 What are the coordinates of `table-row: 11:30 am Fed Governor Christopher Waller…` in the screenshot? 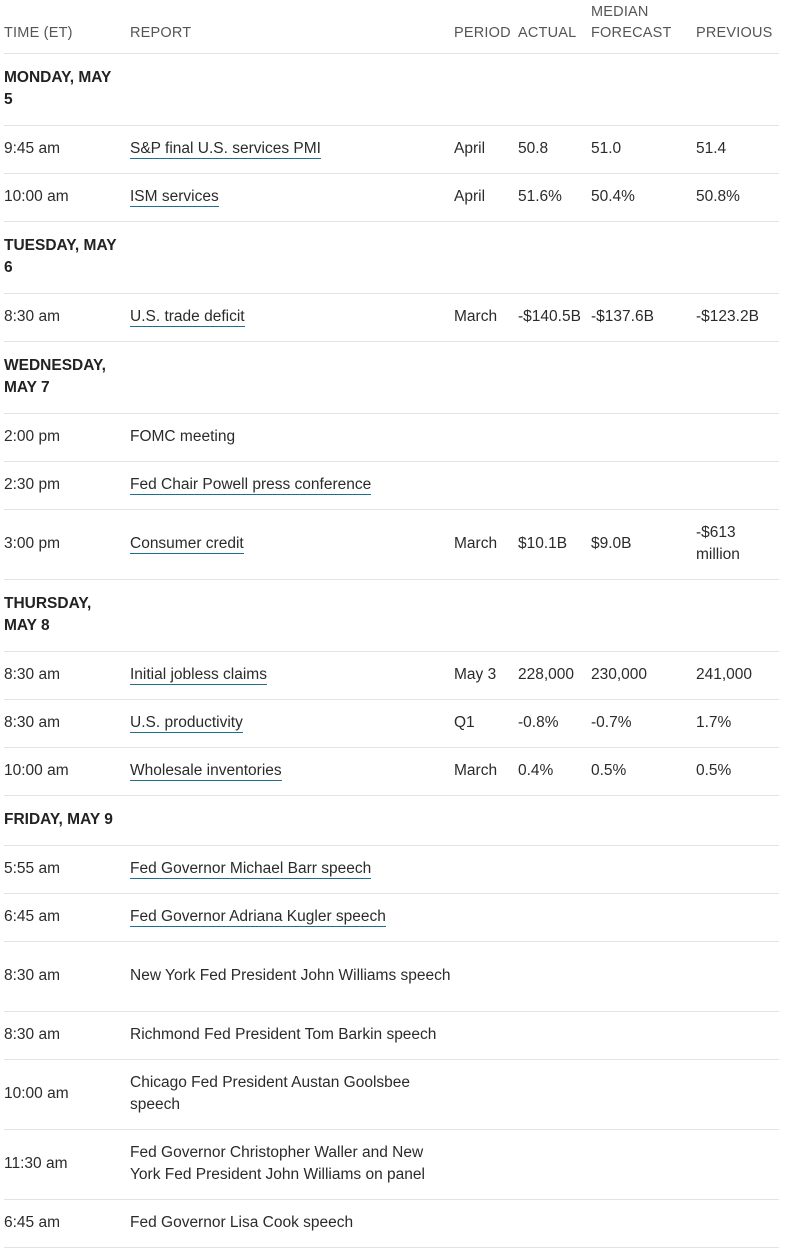 It's located at (391, 1164).